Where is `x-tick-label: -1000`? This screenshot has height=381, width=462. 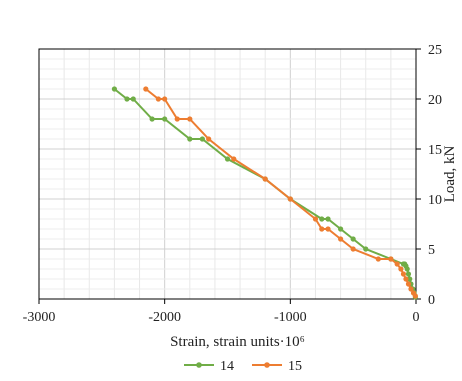 x-tick-label: -1000 is located at coordinates (290, 317).